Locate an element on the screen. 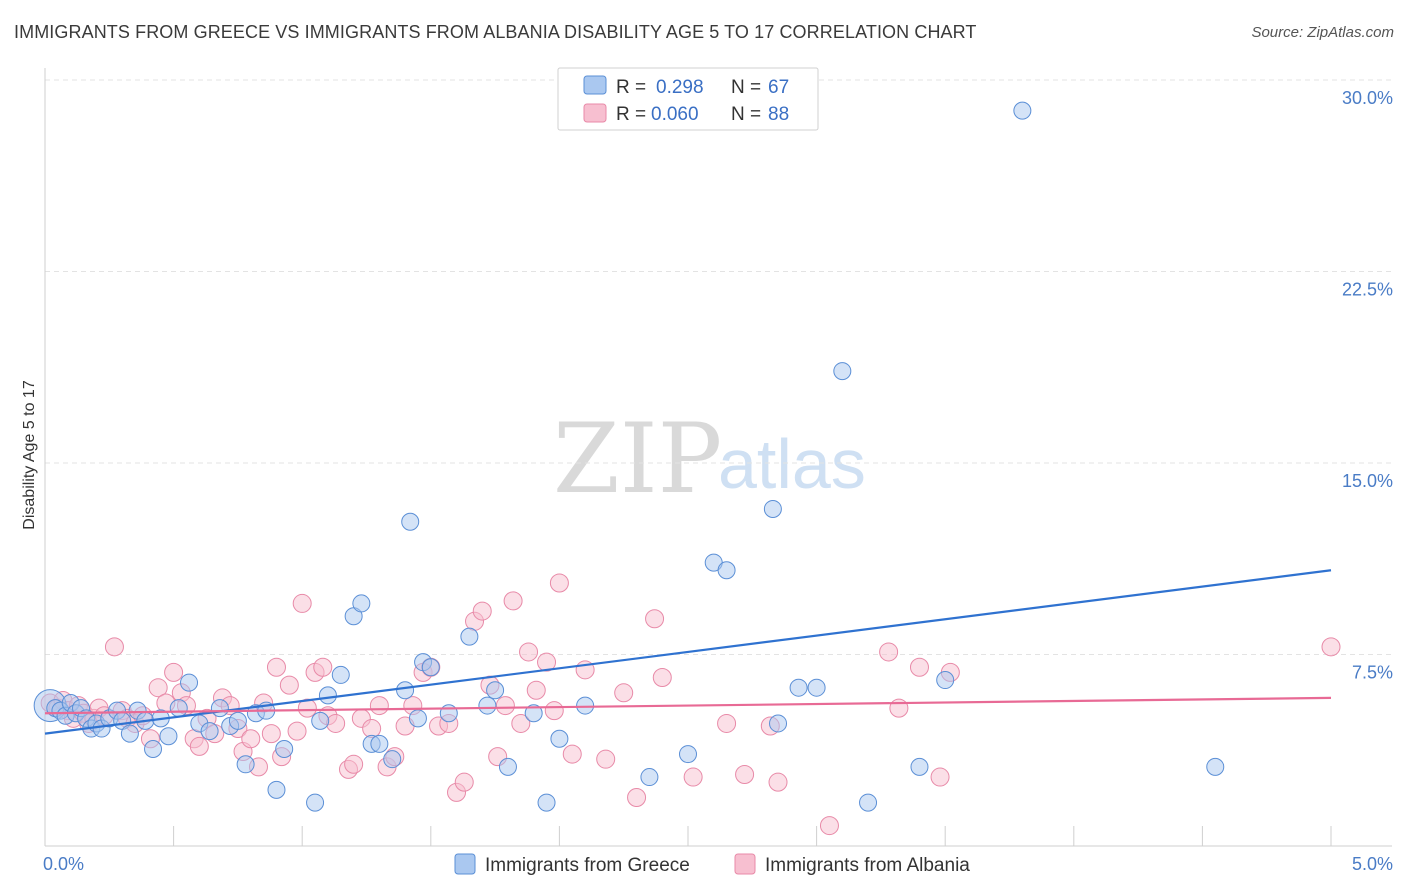 The width and height of the screenshot is (1406, 892). legend-n-label-greece: N = is located at coordinates (746, 87).